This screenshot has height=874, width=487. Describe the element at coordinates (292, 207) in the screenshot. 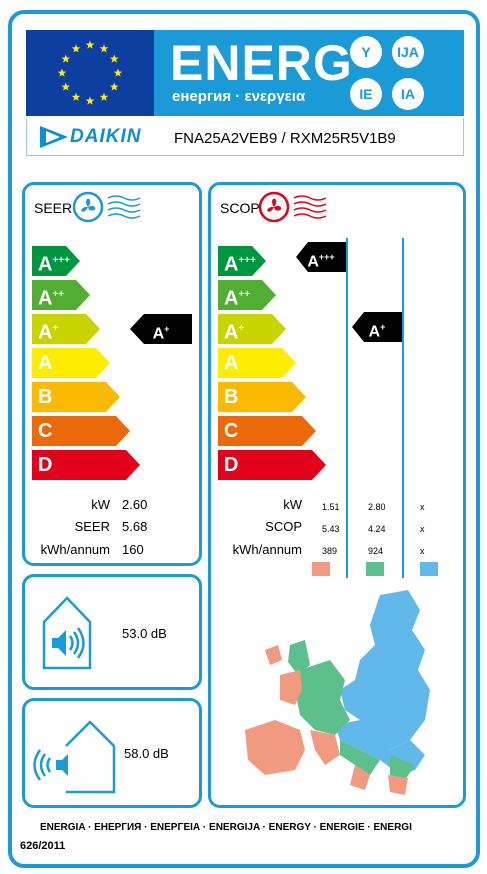

I see `heating-fan-icon` at that location.